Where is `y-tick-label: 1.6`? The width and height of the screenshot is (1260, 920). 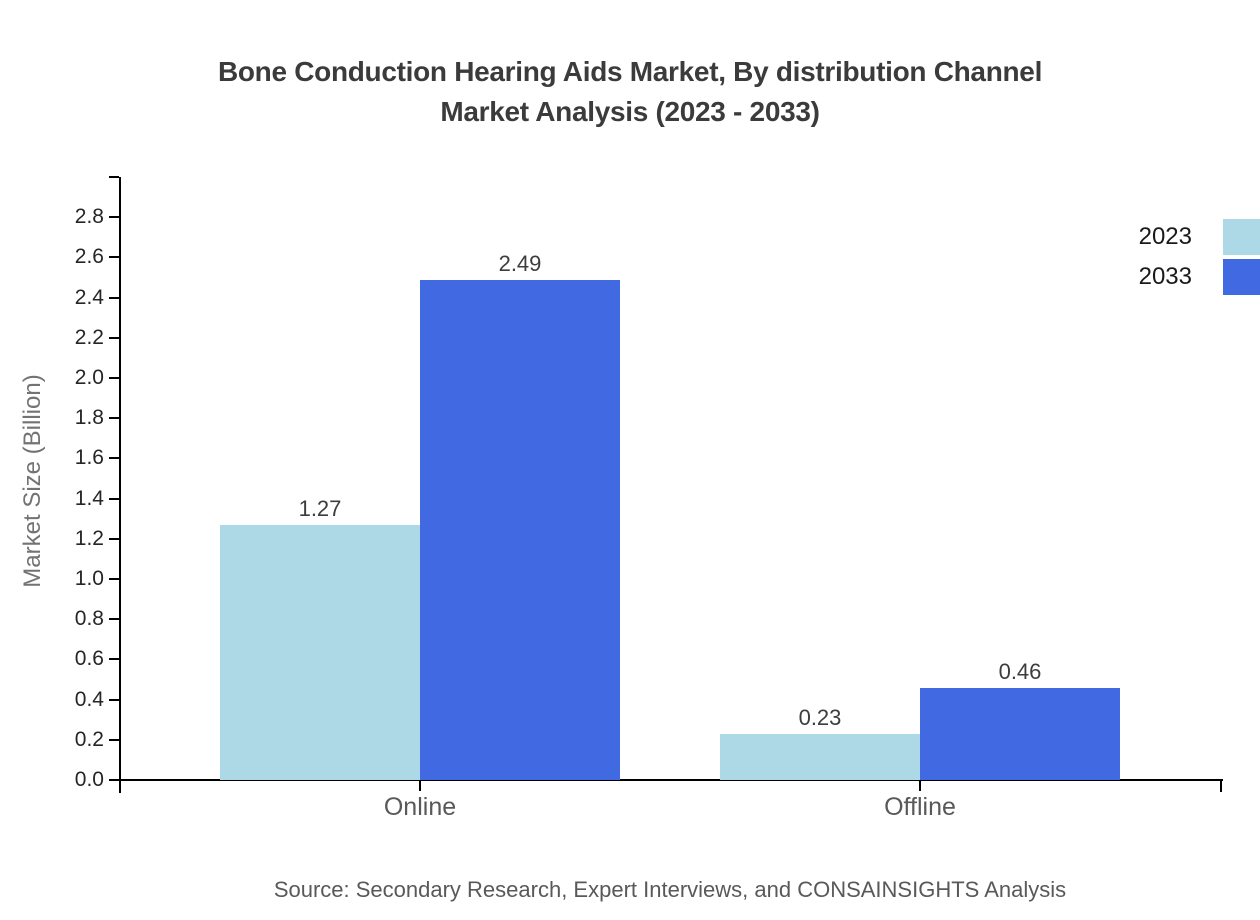
y-tick-label: 1.6 is located at coordinates (89, 458).